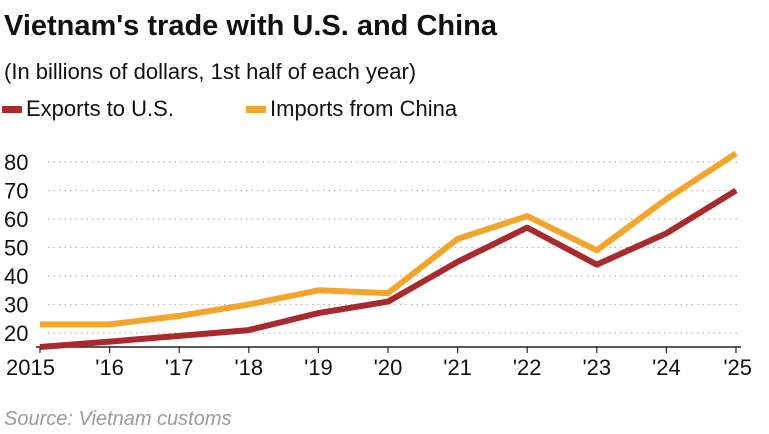  I want to click on x-tick-label-4: '19, so click(318, 367).